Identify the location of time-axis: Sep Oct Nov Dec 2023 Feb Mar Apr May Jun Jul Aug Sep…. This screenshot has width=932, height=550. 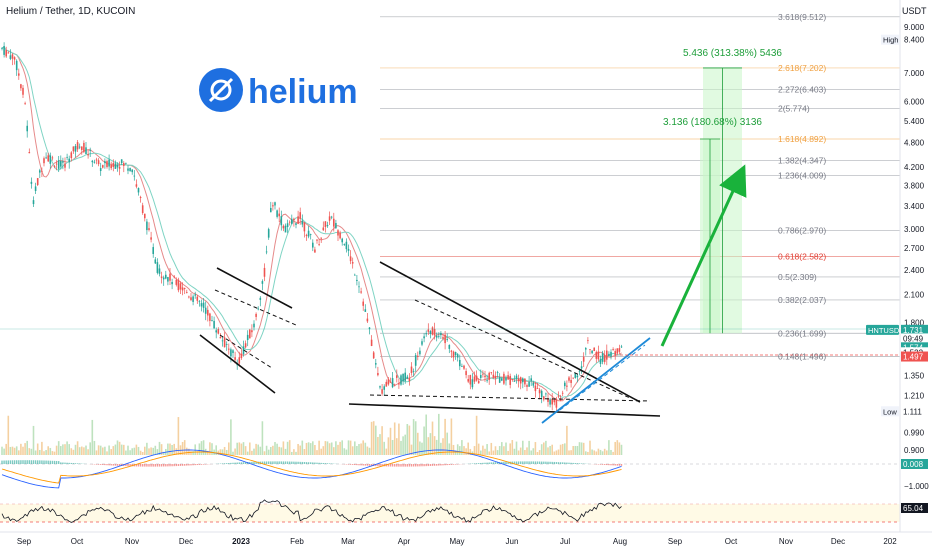
(457, 541).